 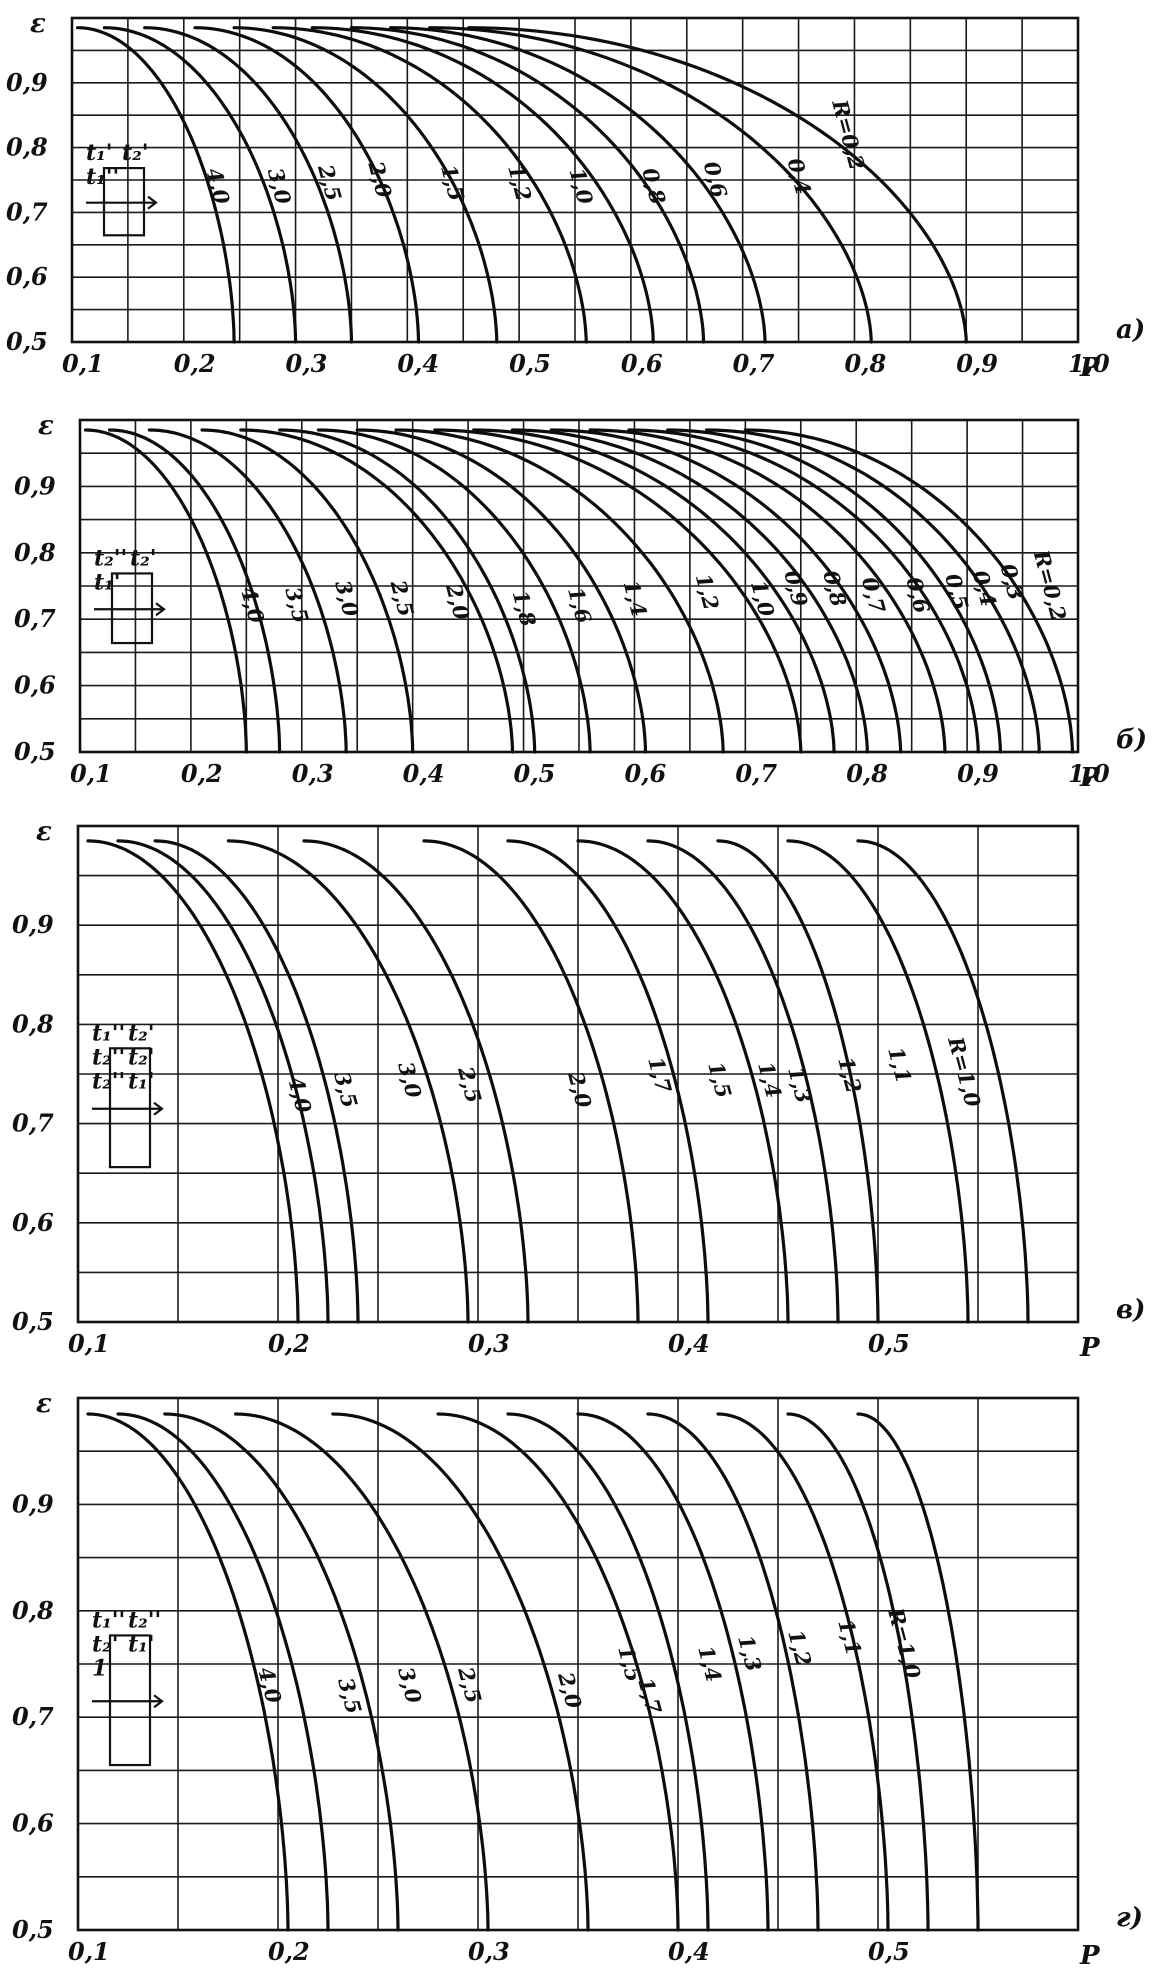 I want to click on series-label: 2,0, so click(x=570, y=1689).